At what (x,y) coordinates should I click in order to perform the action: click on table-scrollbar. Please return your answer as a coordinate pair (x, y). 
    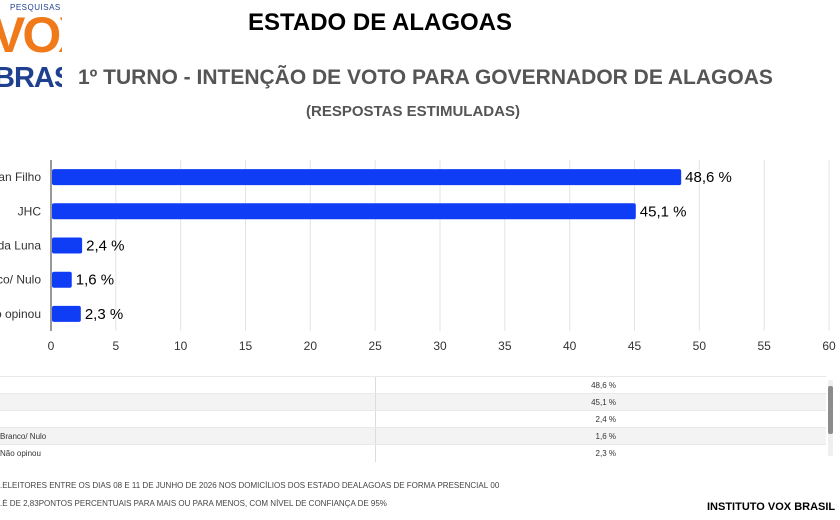
    Looking at the image, I should click on (830, 418).